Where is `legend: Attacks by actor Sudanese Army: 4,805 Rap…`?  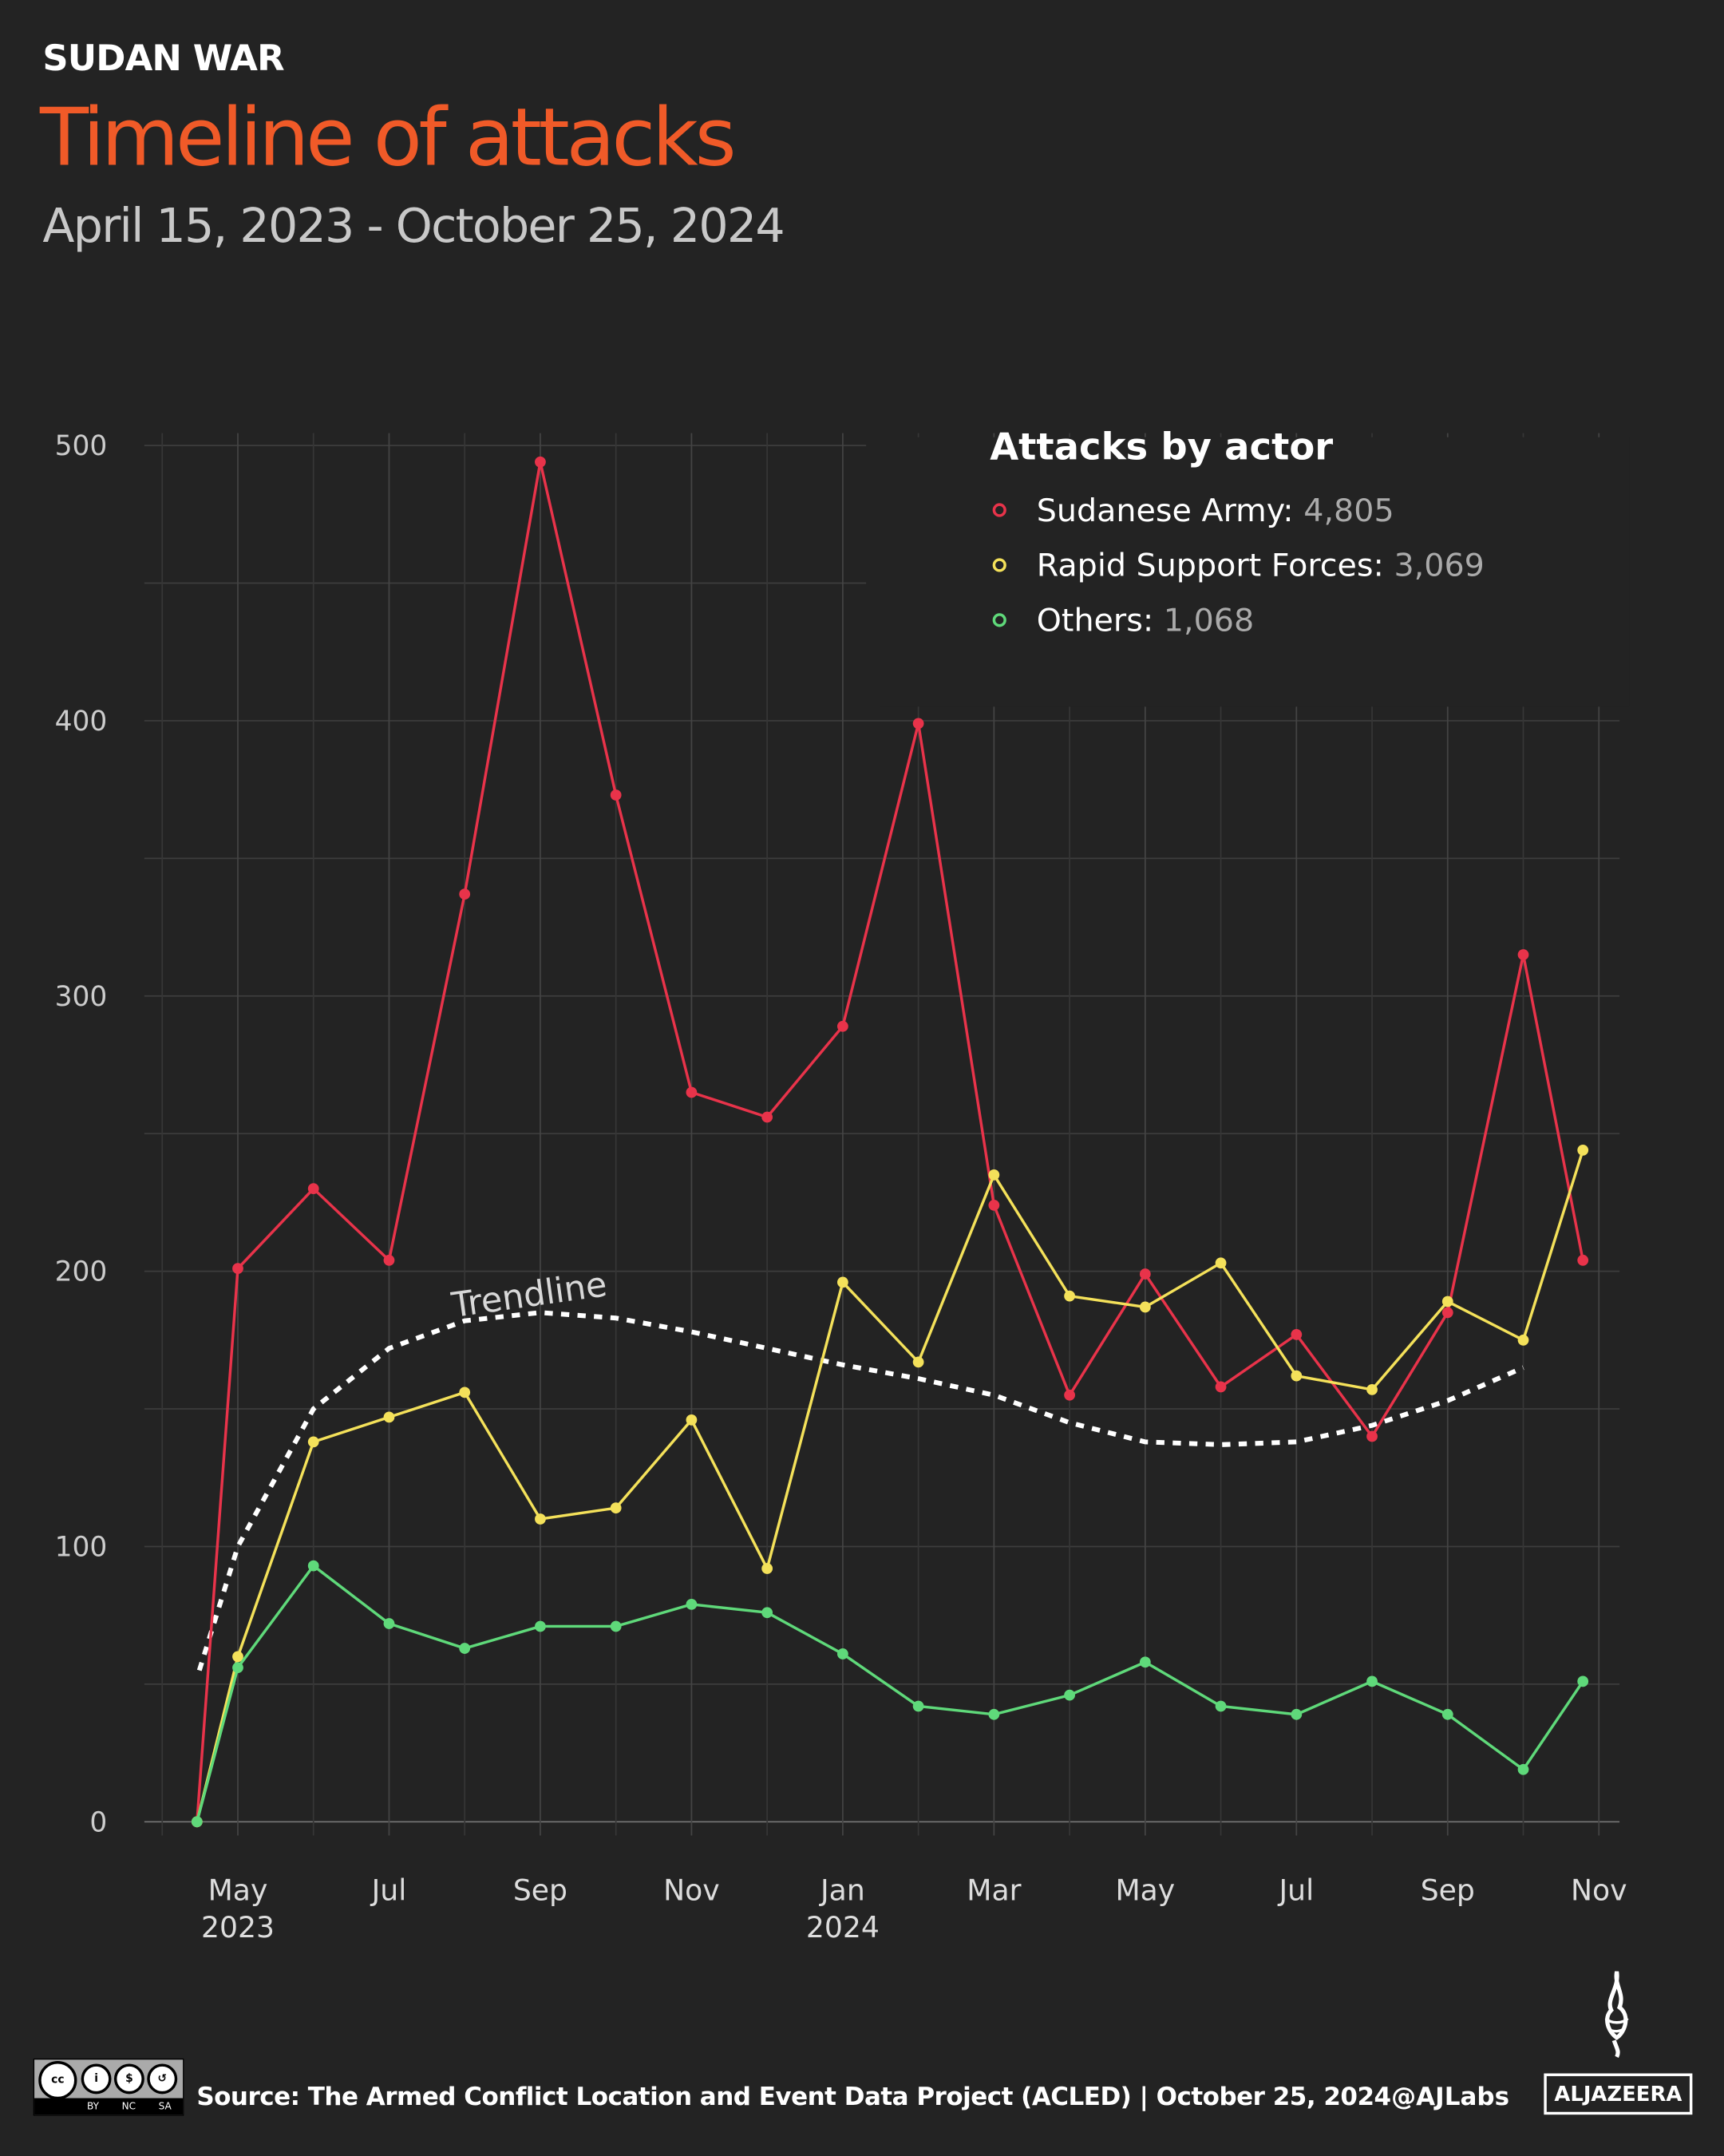 legend: Attacks by actor Sudanese Army: 4,805 Rap… is located at coordinates (1237, 532).